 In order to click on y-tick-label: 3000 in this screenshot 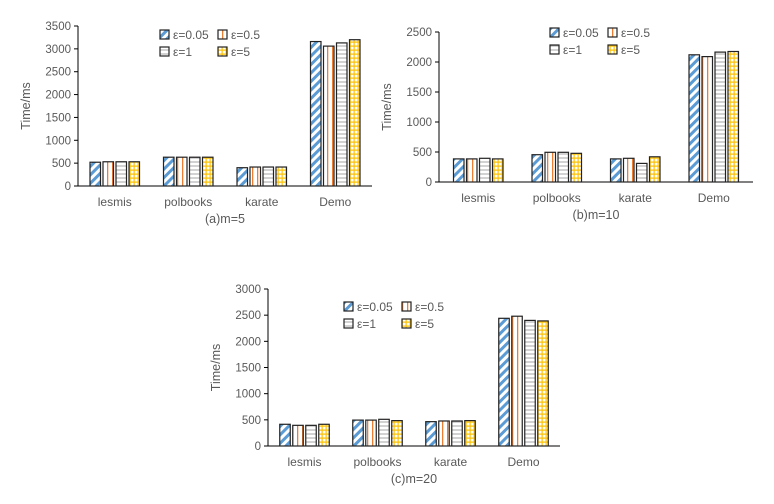, I will do `click(248, 290)`.